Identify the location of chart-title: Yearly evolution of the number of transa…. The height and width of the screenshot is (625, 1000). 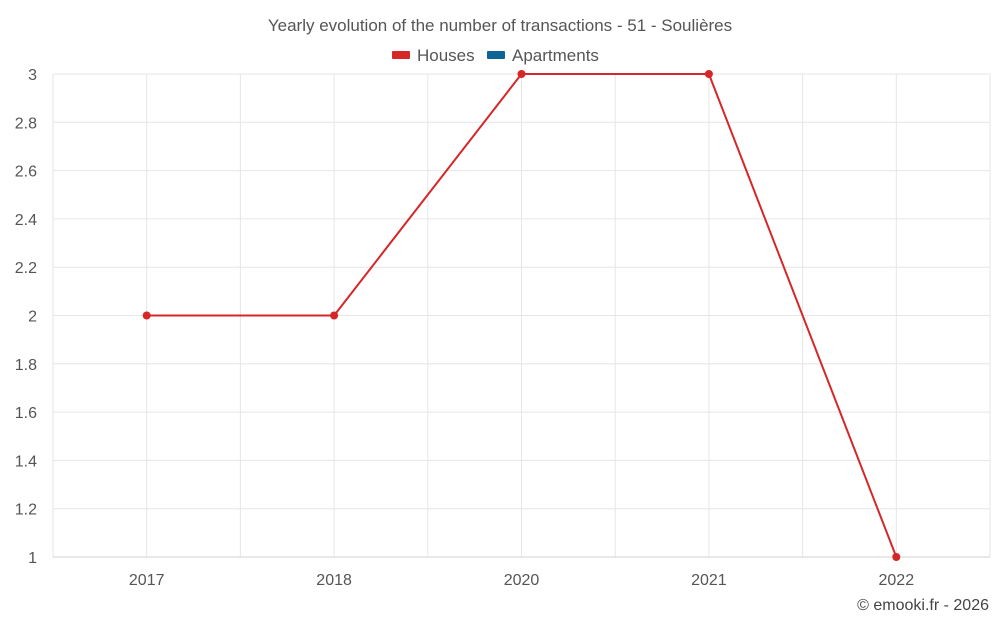
(500, 25).